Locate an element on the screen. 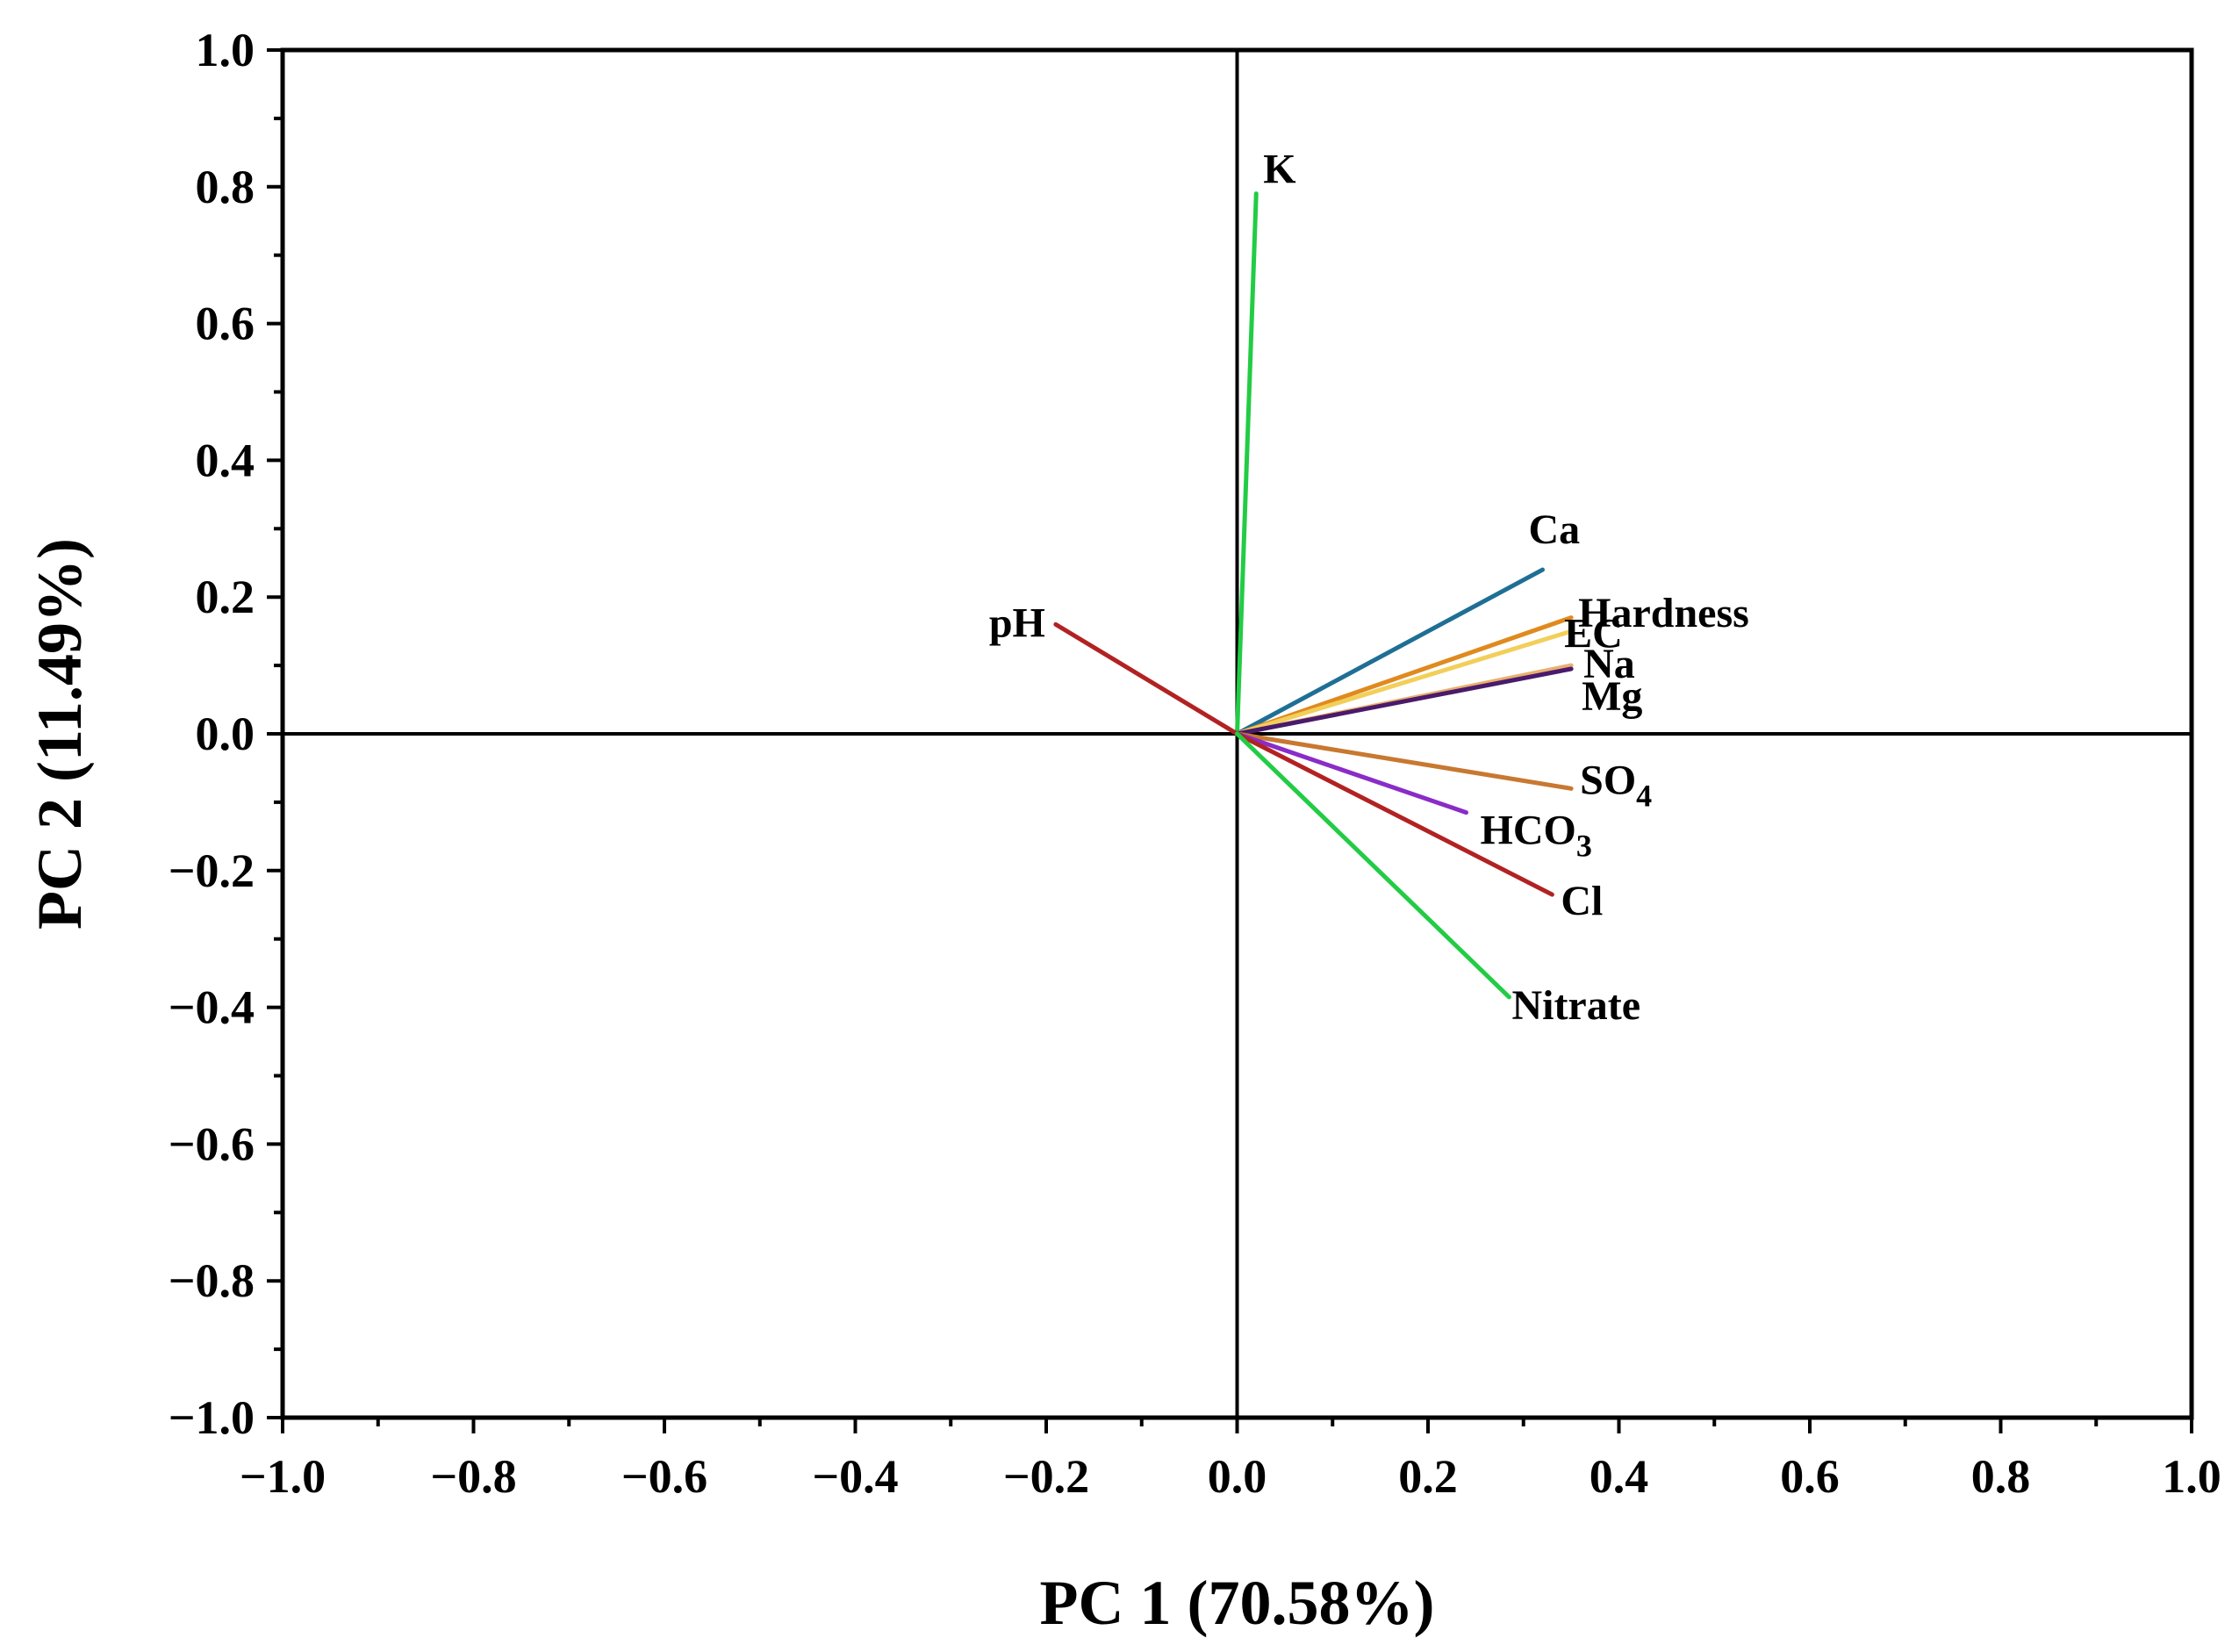  x-tick-label: 0.6 is located at coordinates (1810, 1477).